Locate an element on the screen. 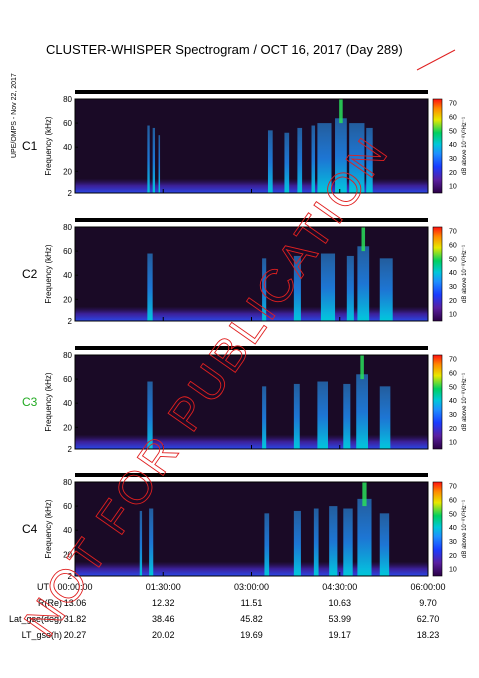 This screenshot has width=479, height=678. ephemeris-value: 18.23 is located at coordinates (428, 635).